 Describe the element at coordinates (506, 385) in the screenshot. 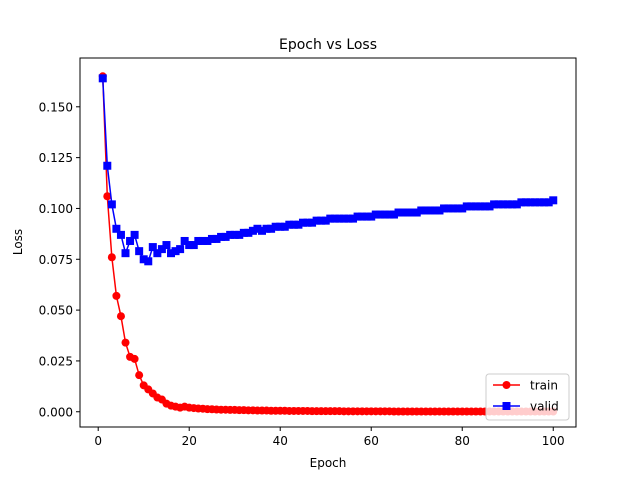

I see `legend-train-marker` at that location.